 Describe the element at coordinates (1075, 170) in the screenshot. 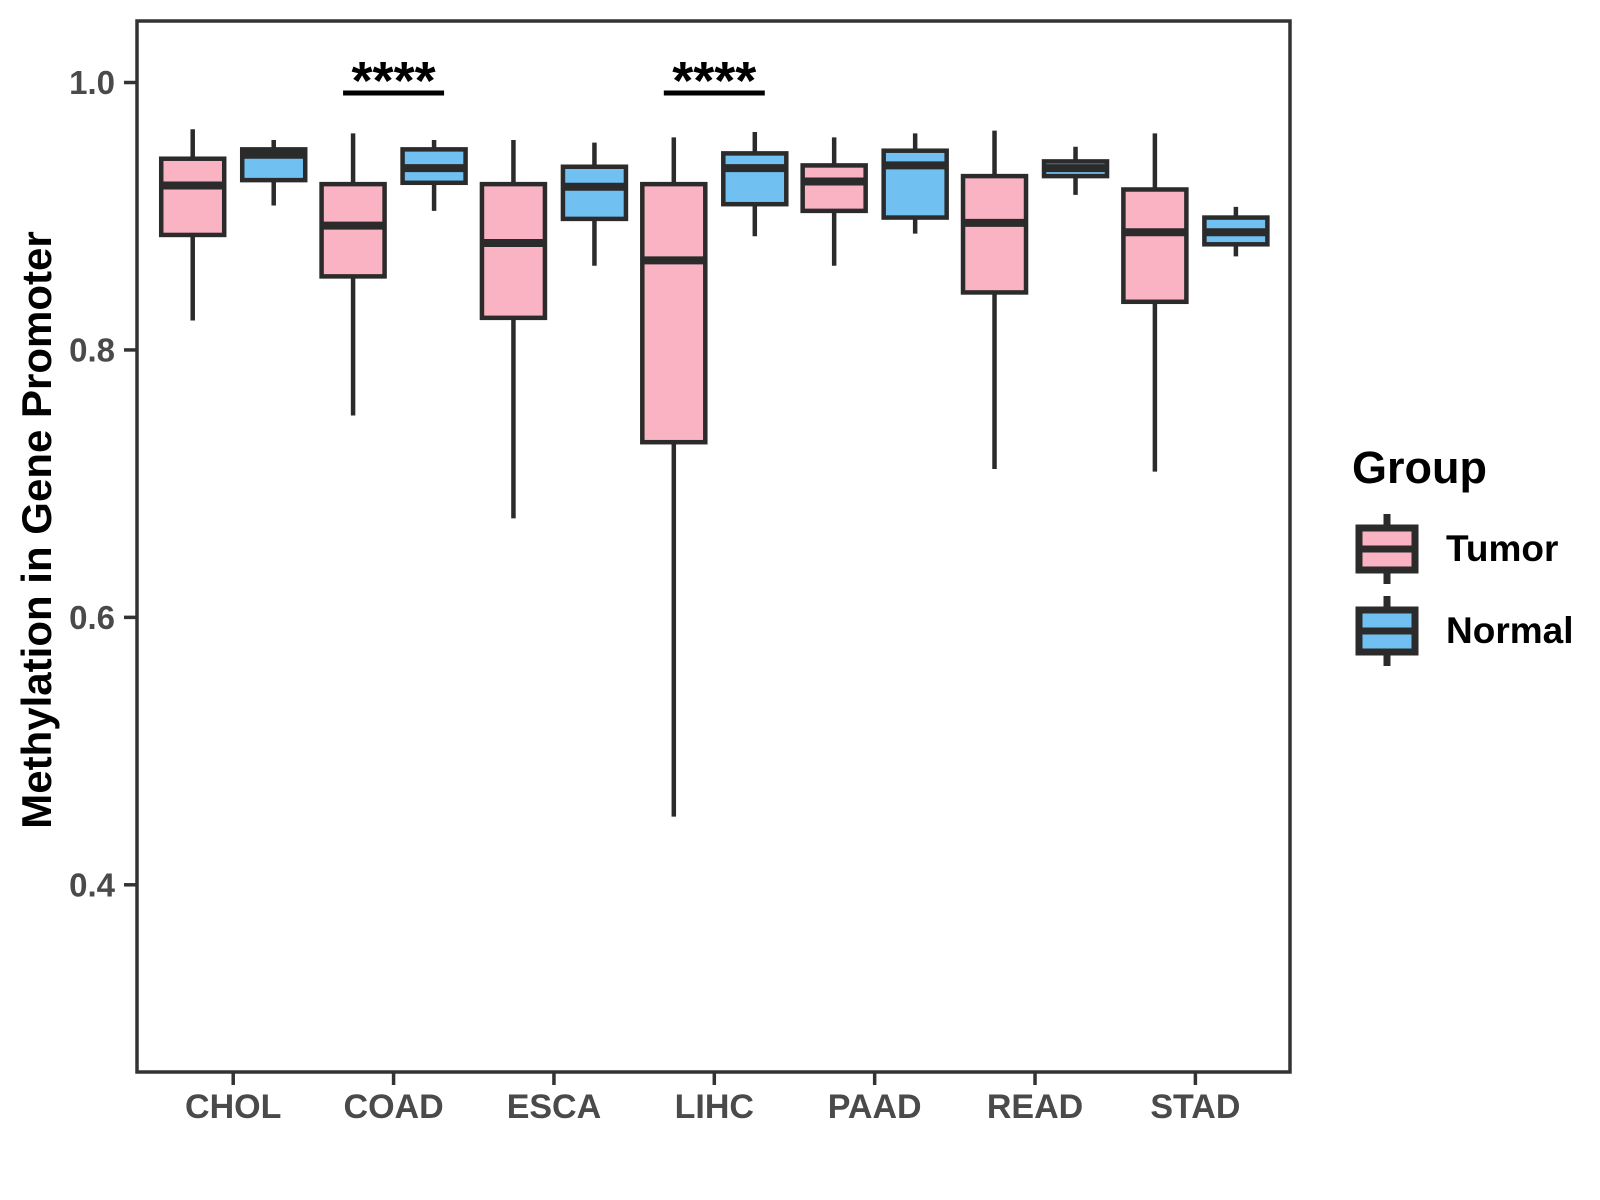

I see `box-normal-READ` at that location.